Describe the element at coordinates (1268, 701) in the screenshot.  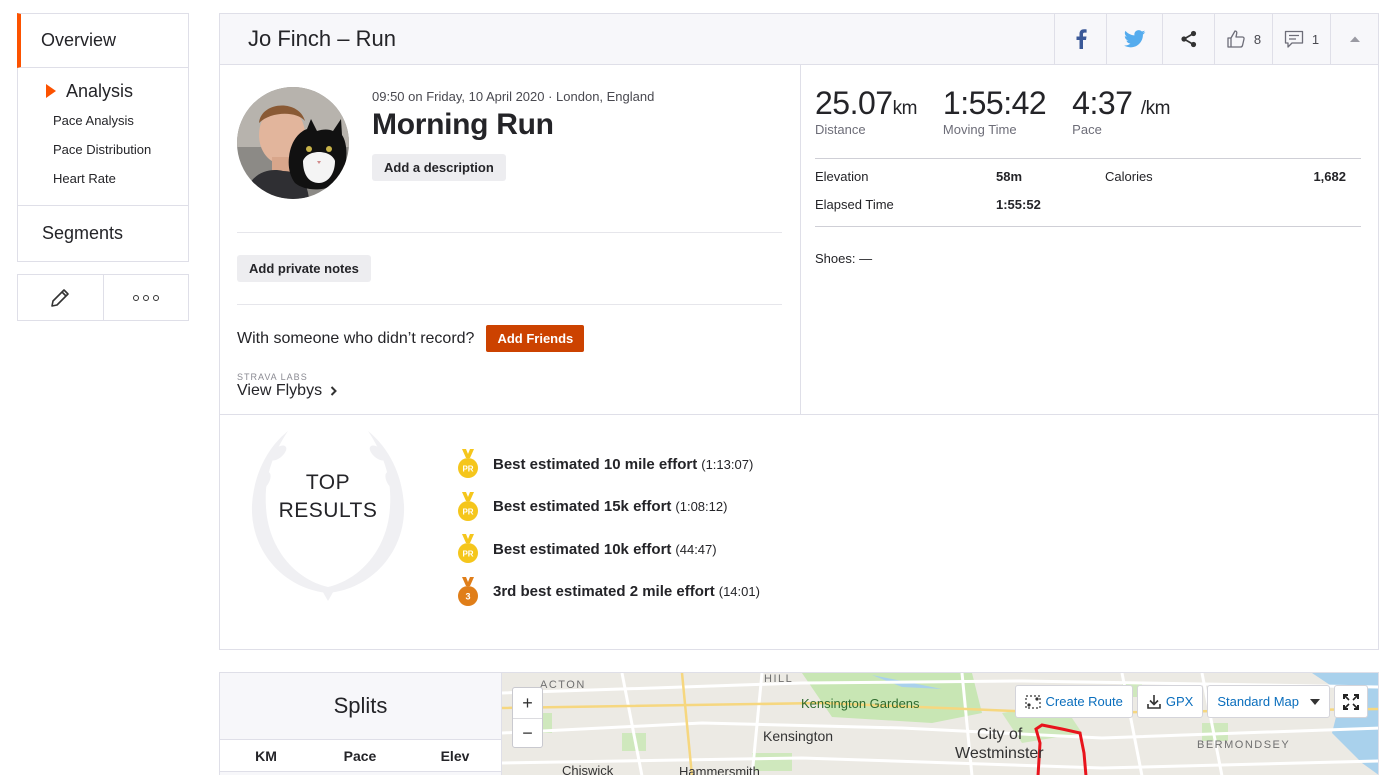
I see `map-style-select: Standard Map` at that location.